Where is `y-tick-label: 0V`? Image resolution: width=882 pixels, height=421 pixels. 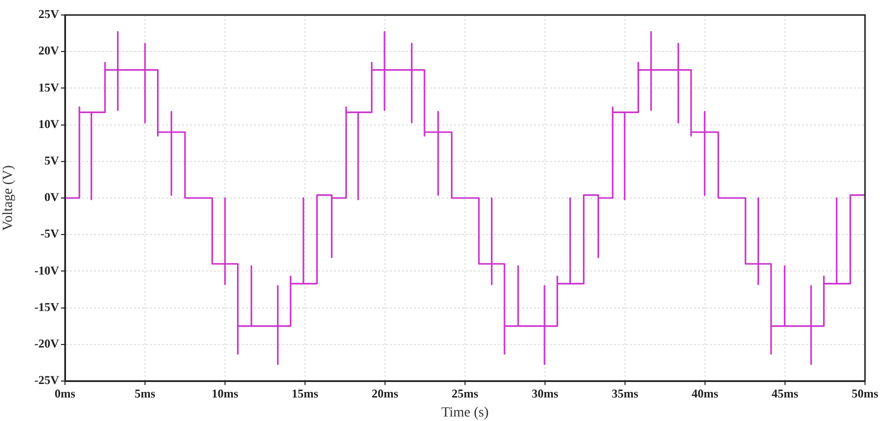
y-tick-label: 0V is located at coordinates (52, 197).